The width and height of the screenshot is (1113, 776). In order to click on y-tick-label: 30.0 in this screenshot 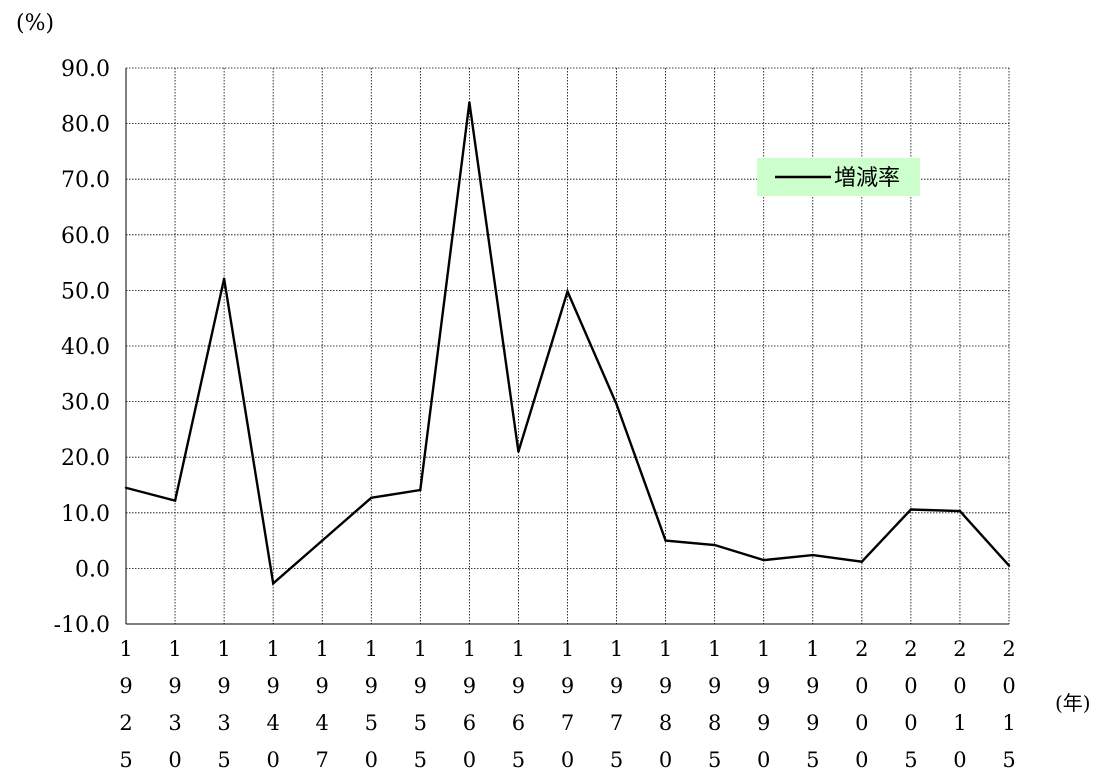, I will do `click(85, 403)`.